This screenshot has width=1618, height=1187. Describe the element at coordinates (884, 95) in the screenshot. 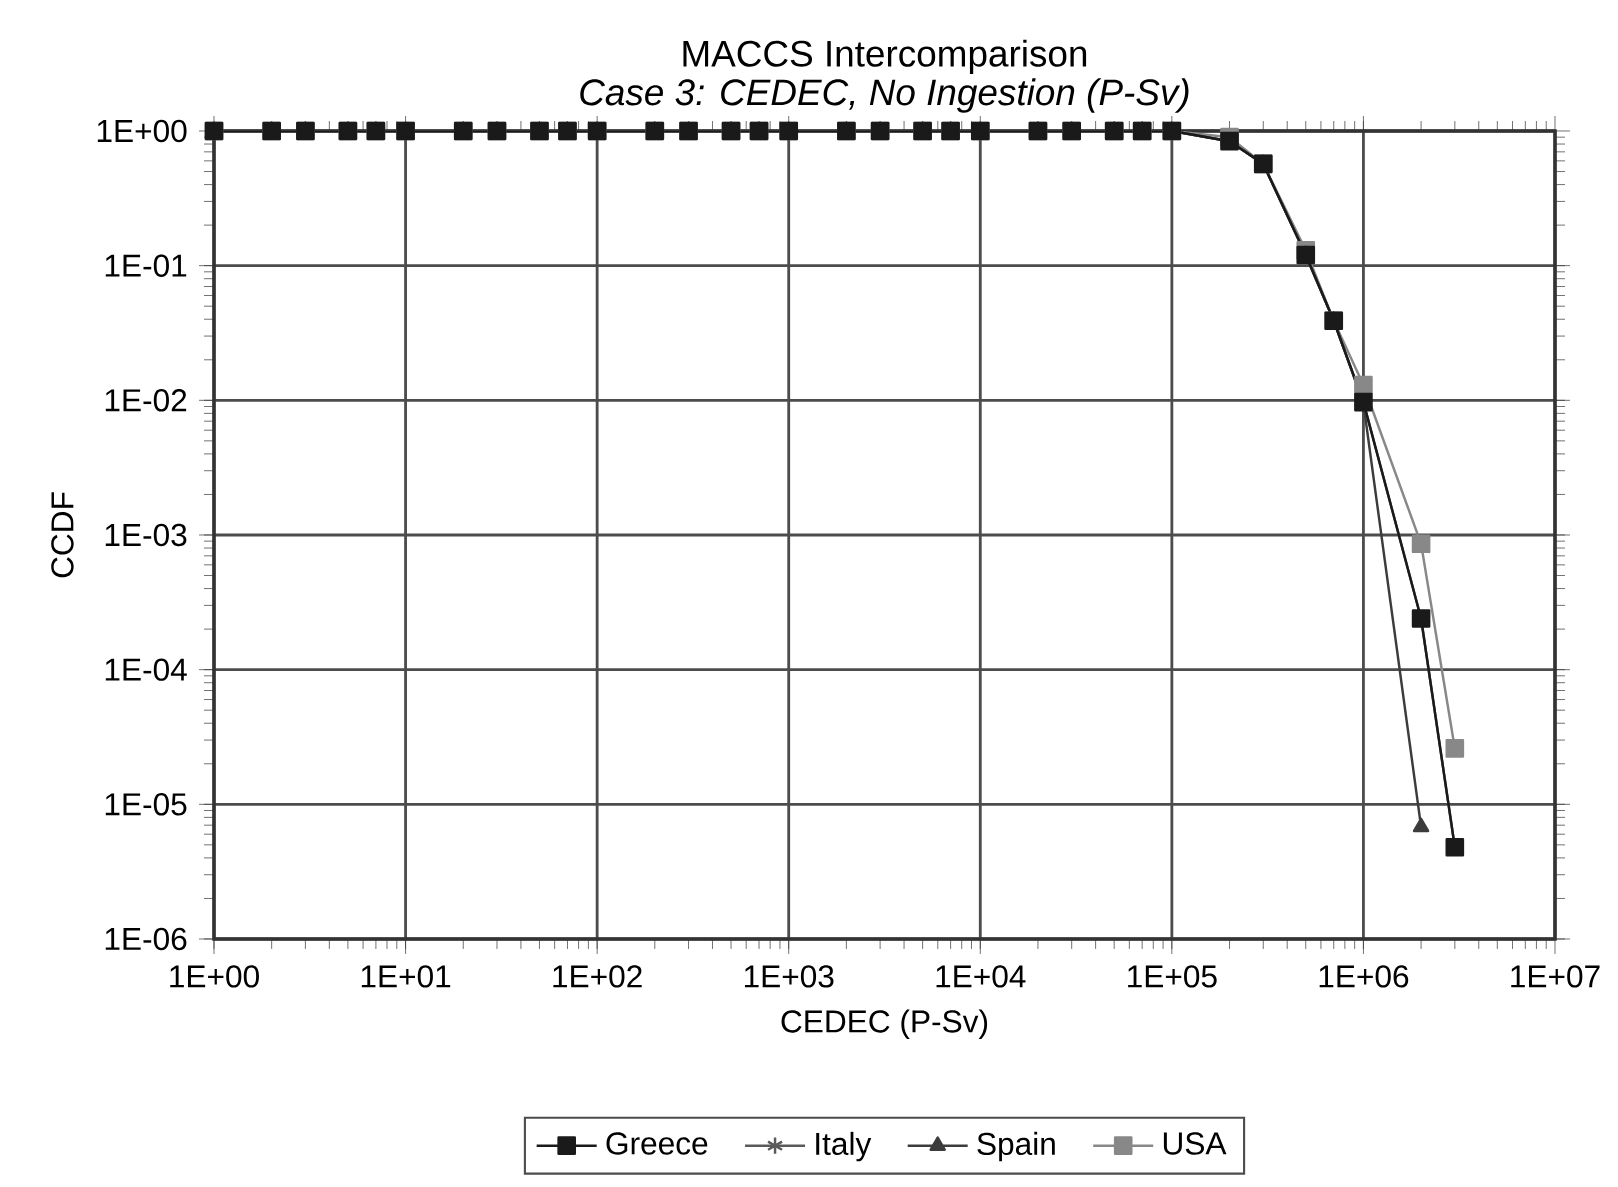

I see `chart-subtitle: Case 3: CEDEC, No Ingestion (P-Sv)` at that location.